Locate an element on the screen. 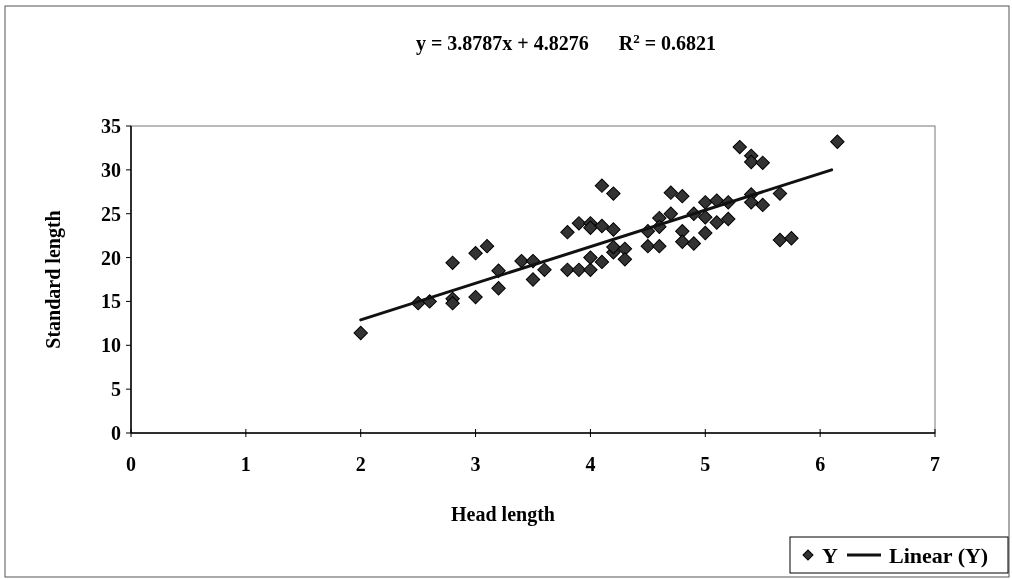  y-tick-label: 35 is located at coordinates (111, 126).